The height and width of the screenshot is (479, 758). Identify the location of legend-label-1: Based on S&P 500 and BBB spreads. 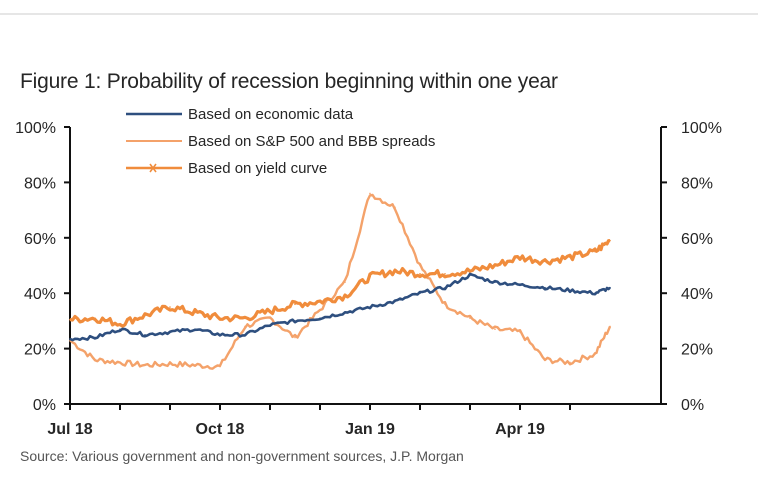
(311, 141).